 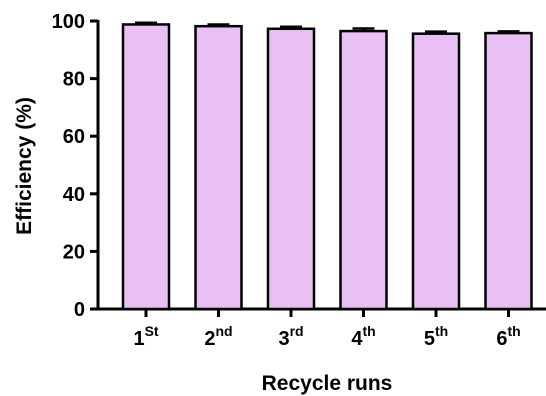 I want to click on x-axis-label: Recycle runs, so click(x=327, y=383).